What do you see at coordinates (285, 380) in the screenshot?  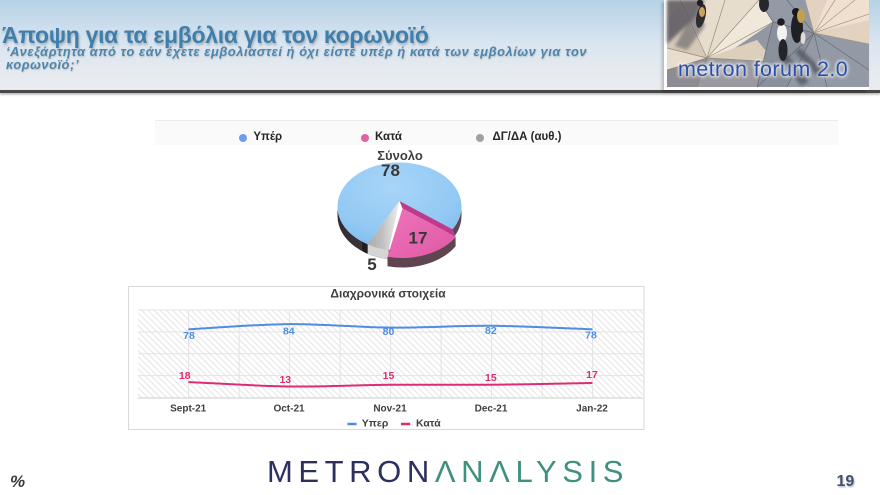 I see `svg-text: 13` at bounding box center [285, 380].